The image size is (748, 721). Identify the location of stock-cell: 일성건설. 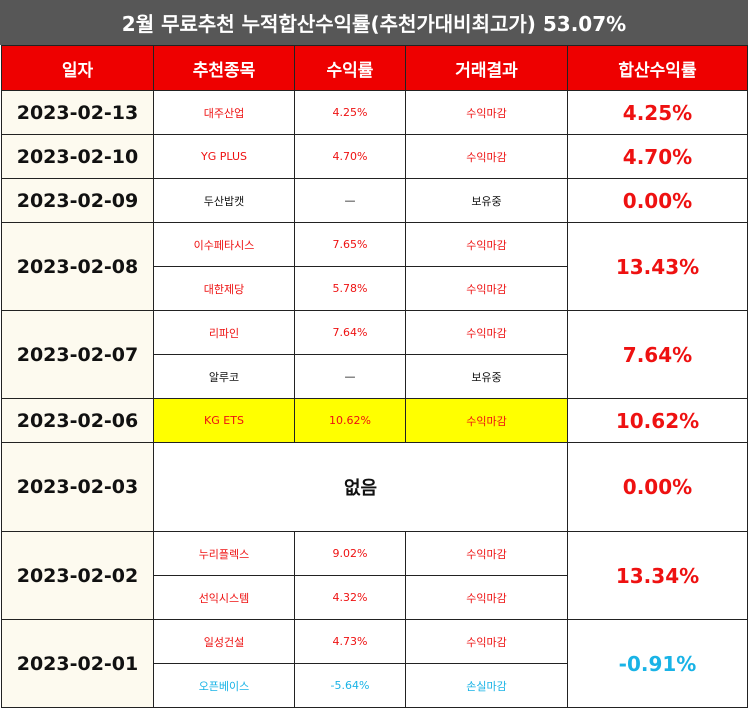
(224, 641).